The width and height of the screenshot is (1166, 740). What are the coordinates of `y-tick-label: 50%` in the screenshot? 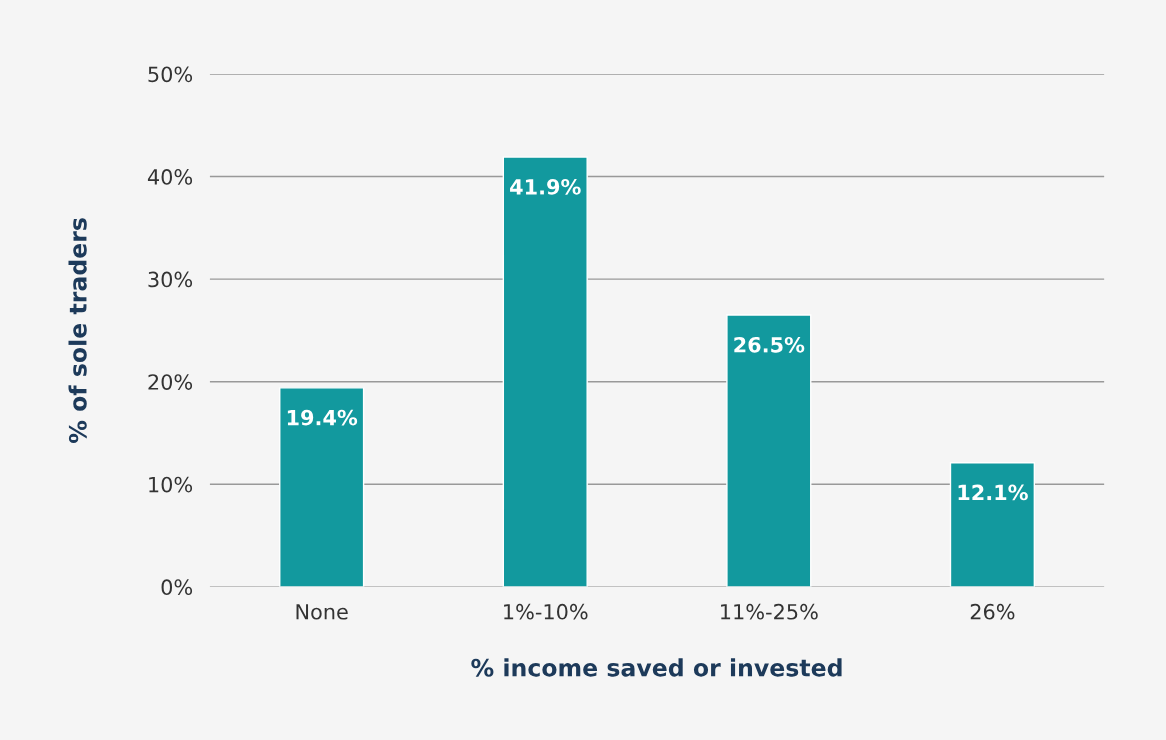 It's located at (170, 74).